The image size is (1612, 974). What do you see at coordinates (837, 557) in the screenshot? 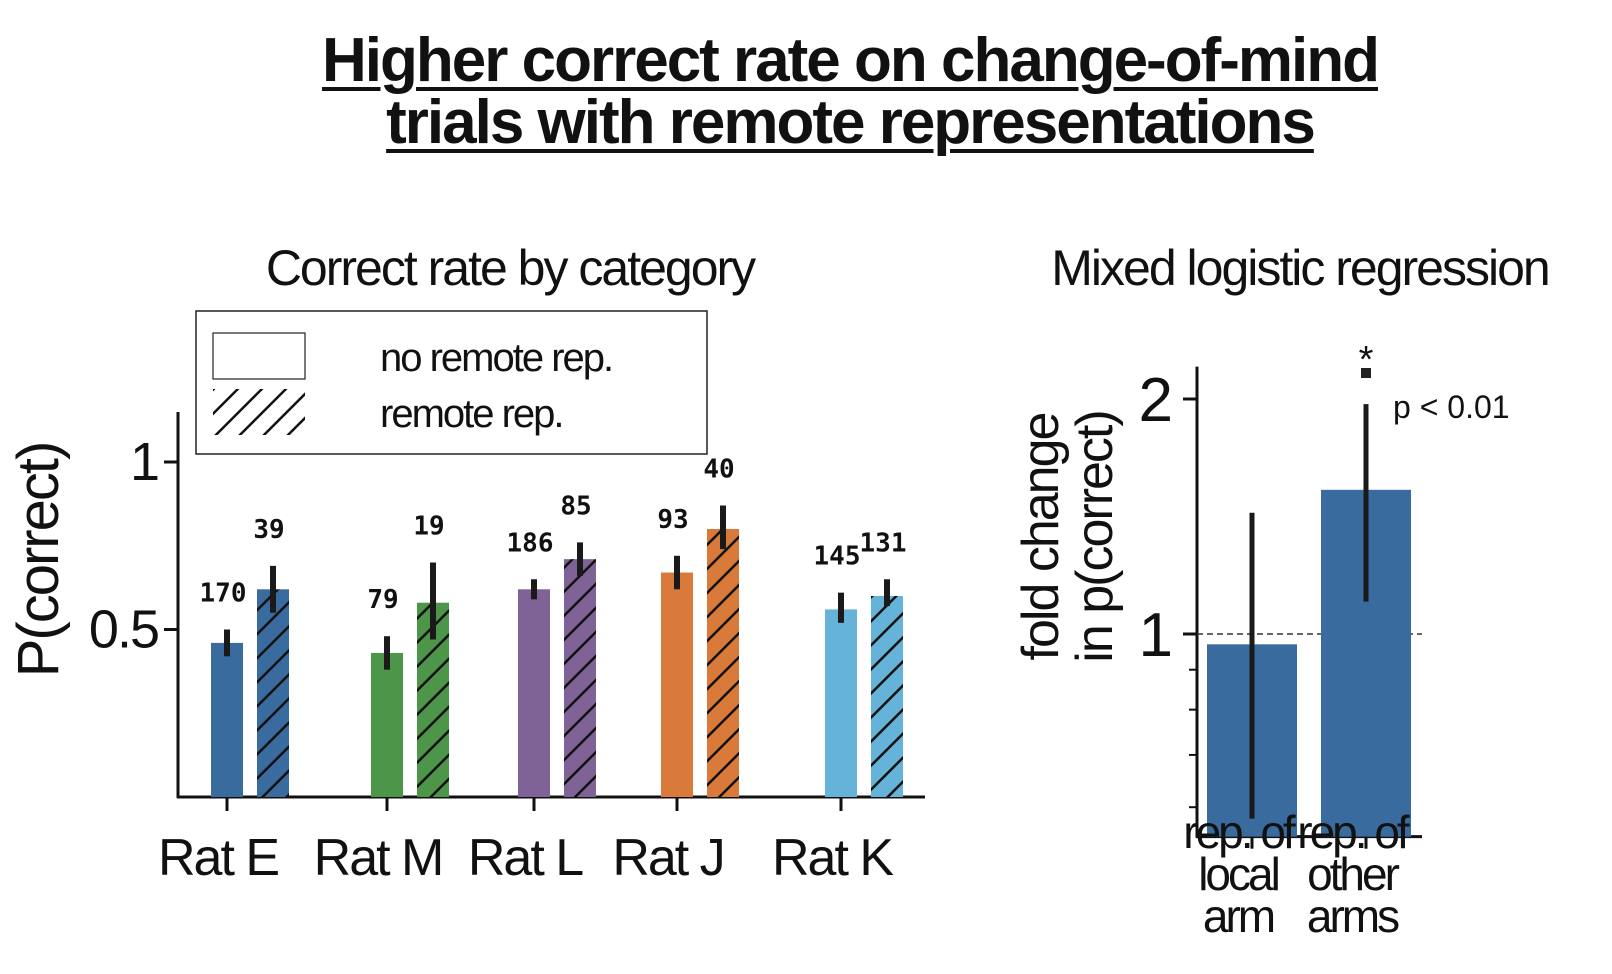
I see `n-label: 145` at bounding box center [837, 557].